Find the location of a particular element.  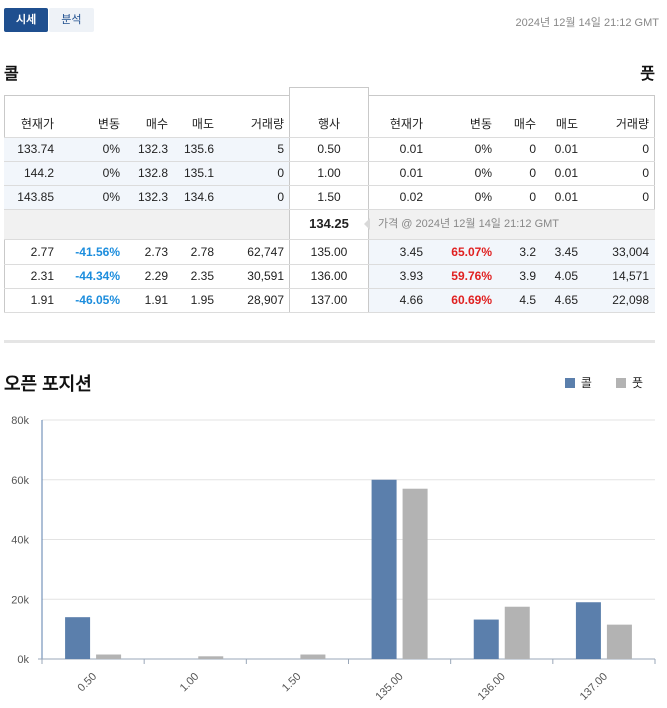

cell-strike: 0.50 is located at coordinates (329, 149).